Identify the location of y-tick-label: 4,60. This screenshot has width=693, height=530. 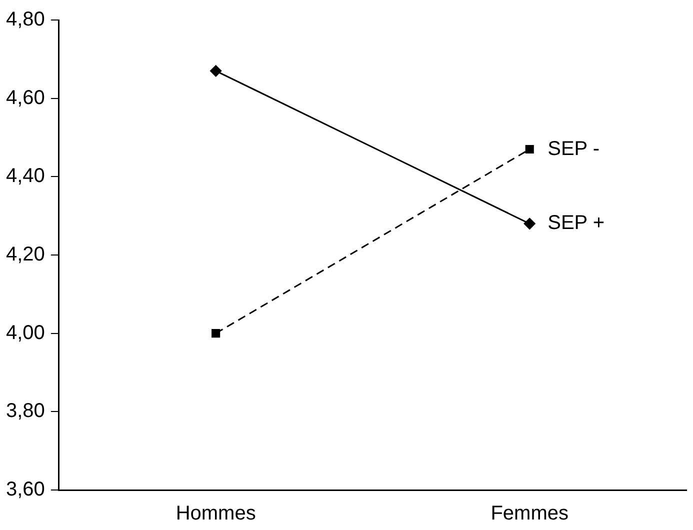
(25, 97).